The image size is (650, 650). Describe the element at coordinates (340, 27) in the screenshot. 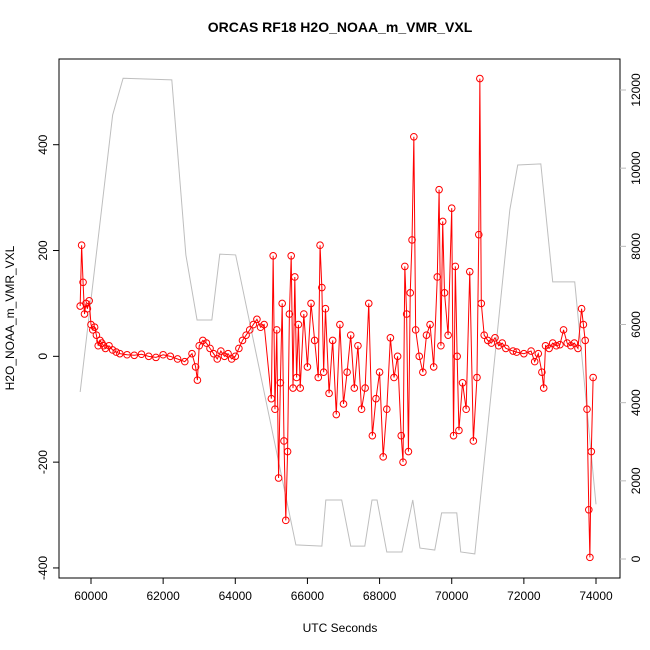

I see `chart-title: ORCAS RF18 H2O_NOAA_m_VMR_VXL` at that location.